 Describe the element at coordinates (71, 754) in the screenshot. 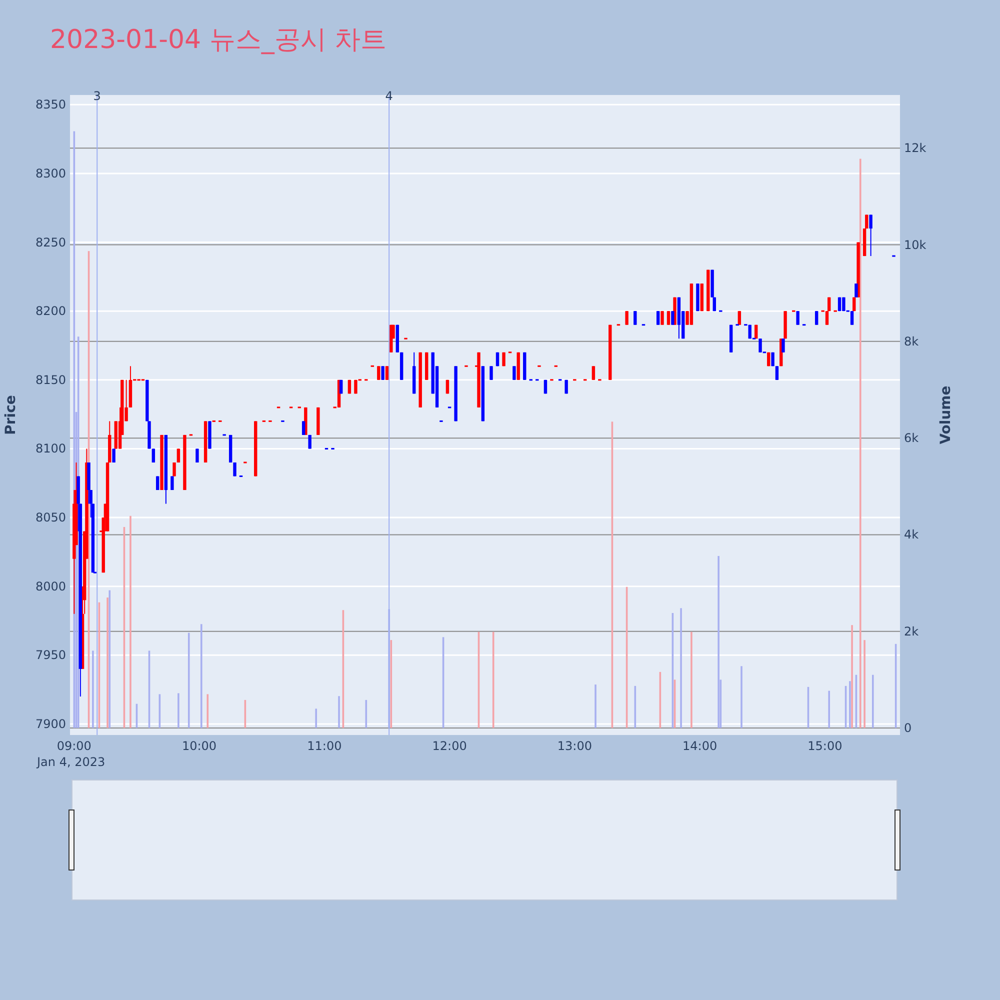

I see `x-tick-label: 09:00 Jan 4, 2023` at that location.